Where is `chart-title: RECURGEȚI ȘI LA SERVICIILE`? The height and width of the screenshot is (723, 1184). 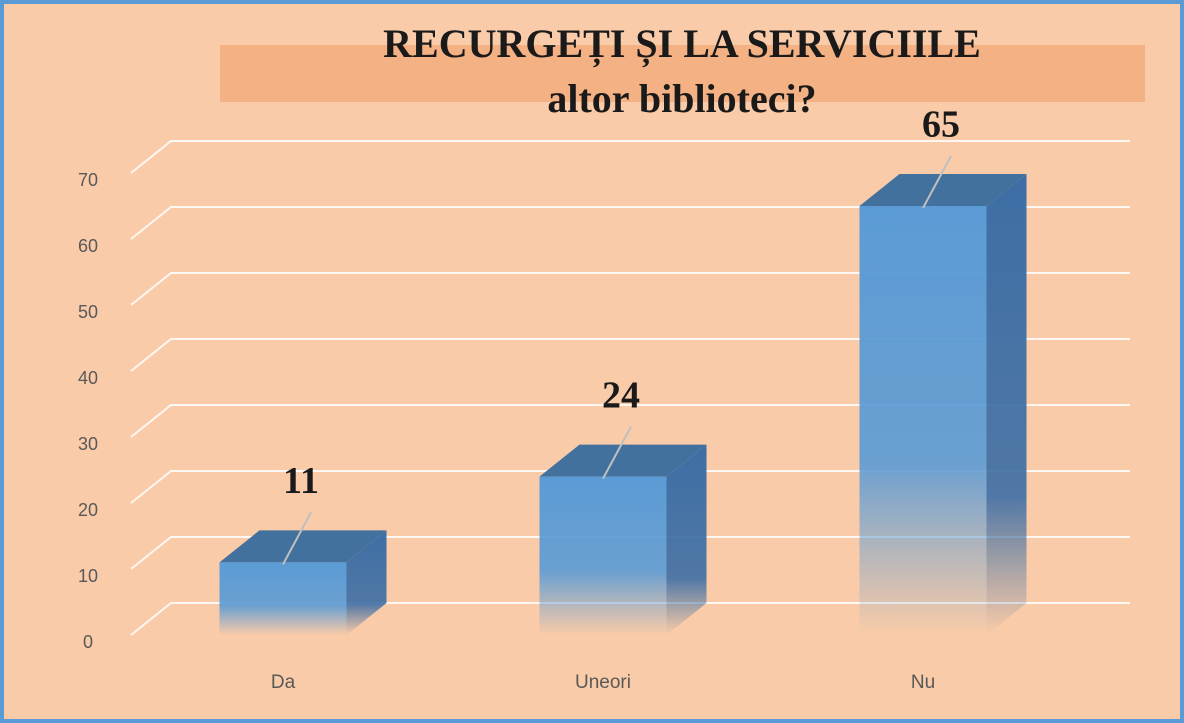 chart-title: RECURGEȚI ȘI LA SERVICIILE is located at coordinates (682, 44).